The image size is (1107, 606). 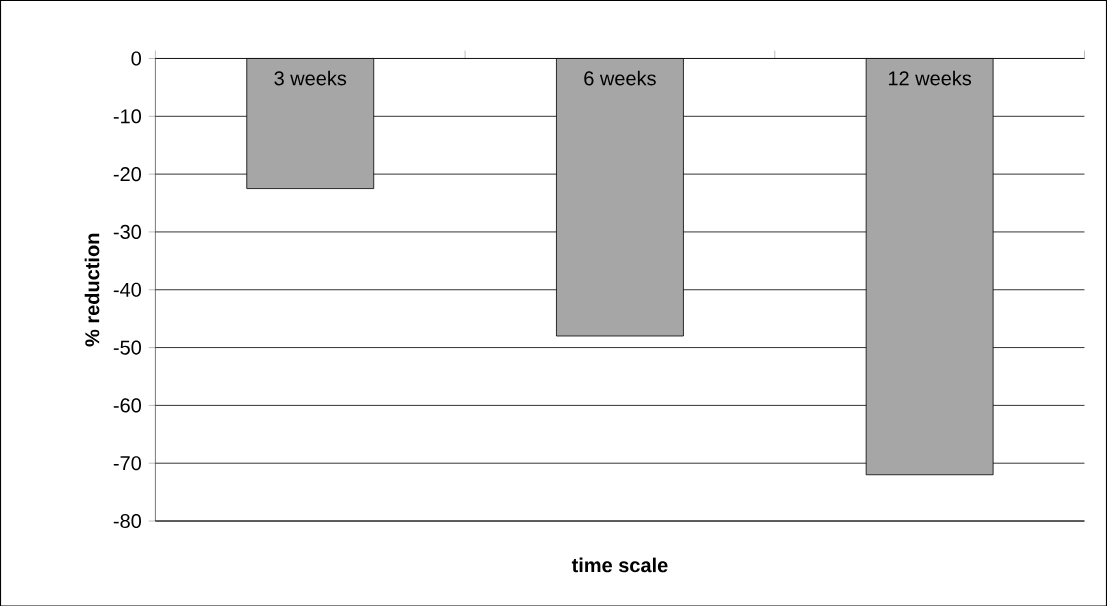 I want to click on y-tick-label: -60, so click(x=127, y=405).